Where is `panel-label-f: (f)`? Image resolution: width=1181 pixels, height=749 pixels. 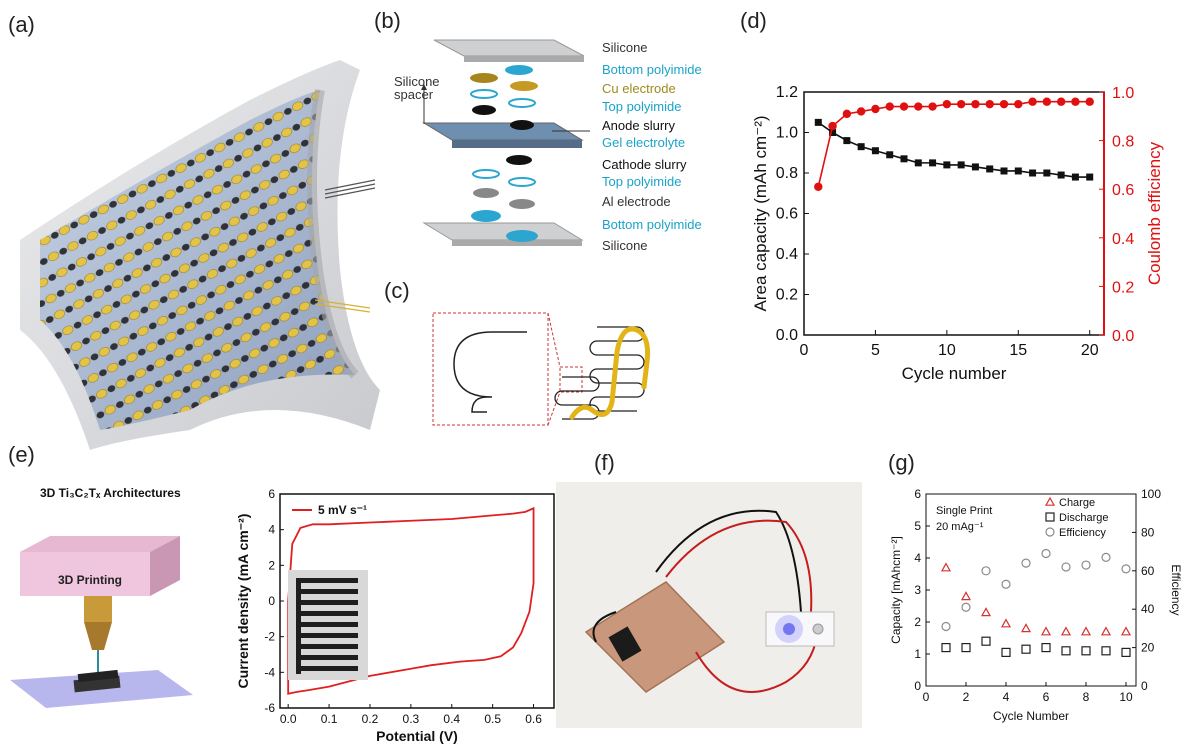 panel-label-f: (f) is located at coordinates (604, 462).